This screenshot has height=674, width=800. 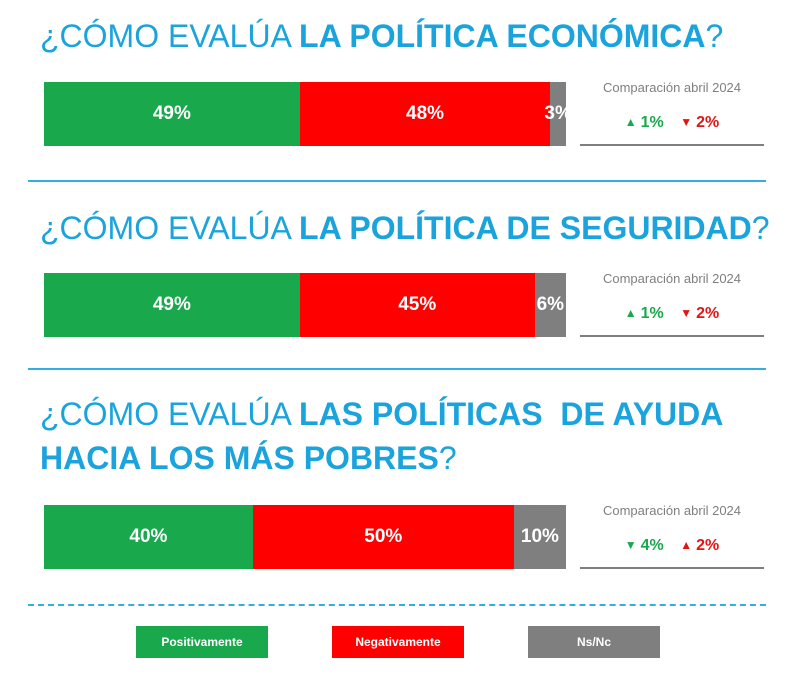 I want to click on bar-question-1: 49% 48% 3%, so click(x=308, y=114).